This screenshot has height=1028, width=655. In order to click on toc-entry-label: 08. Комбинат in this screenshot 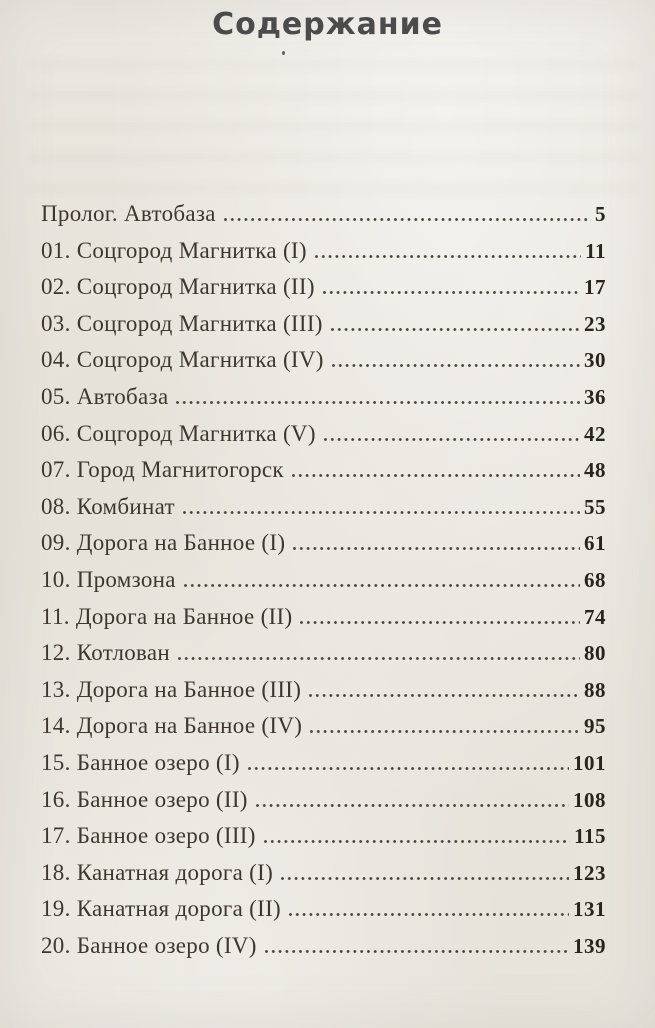, I will do `click(108, 506)`.